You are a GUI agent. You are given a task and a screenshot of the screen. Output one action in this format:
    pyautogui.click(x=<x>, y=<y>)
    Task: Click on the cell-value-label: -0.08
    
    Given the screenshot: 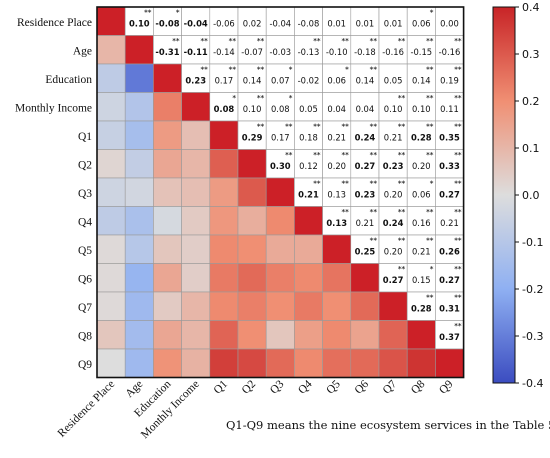 What is the action you would take?
    pyautogui.click(x=167, y=23)
    